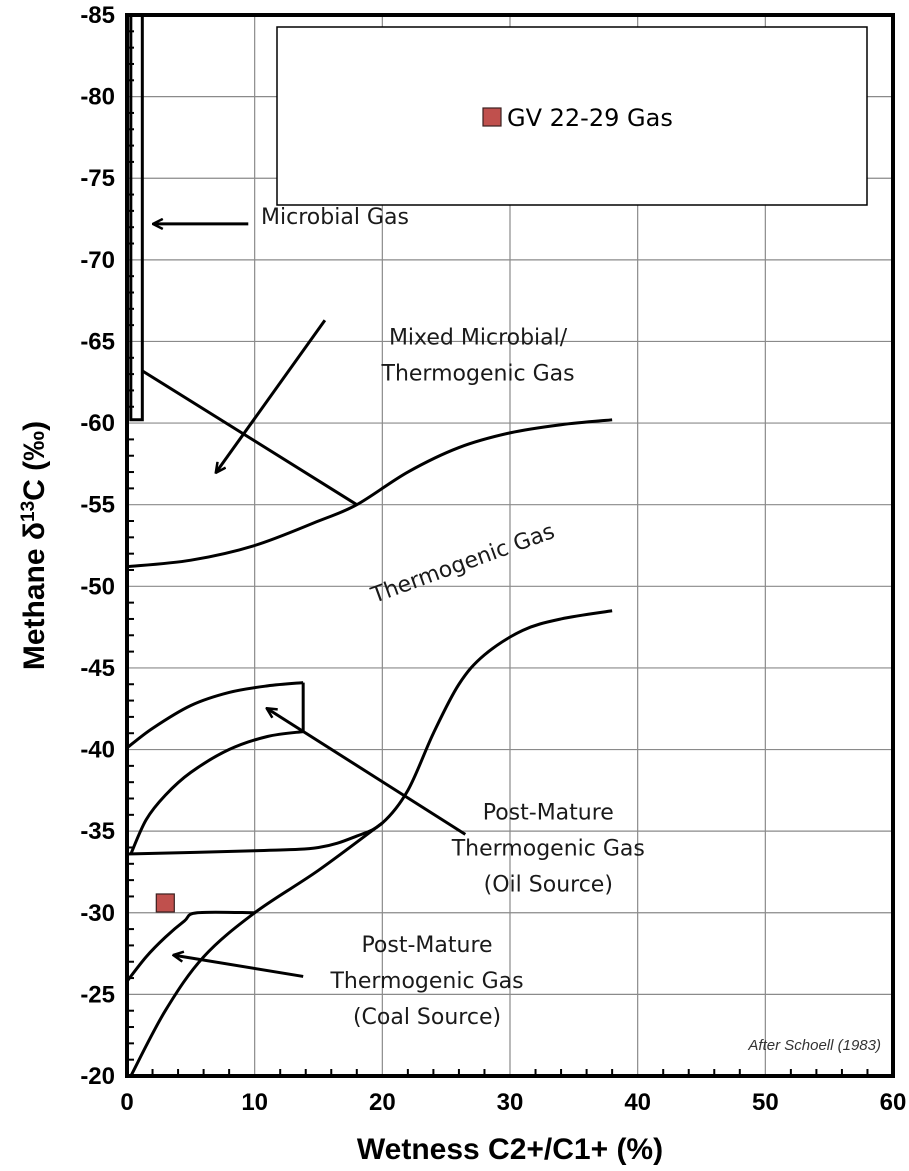  Describe the element at coordinates (97, 831) in the screenshot. I see `y-tick-label: -35` at that location.